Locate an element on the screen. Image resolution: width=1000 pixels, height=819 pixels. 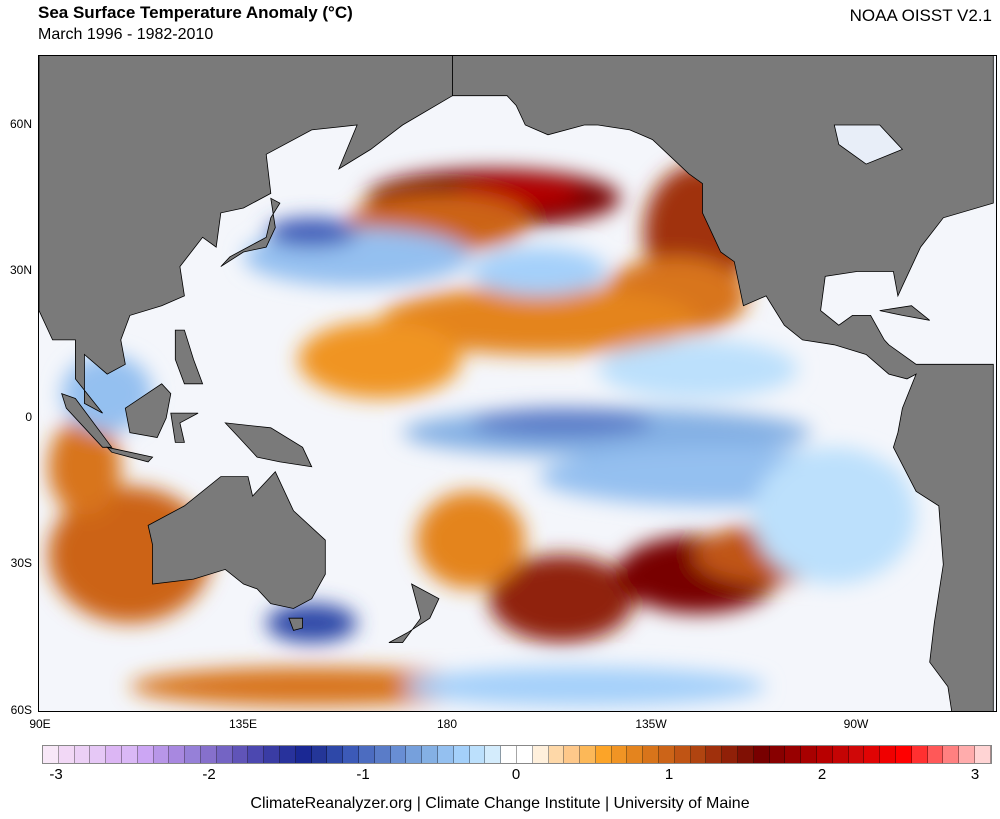
lon-label-135e: 135E is located at coordinates (243, 724).